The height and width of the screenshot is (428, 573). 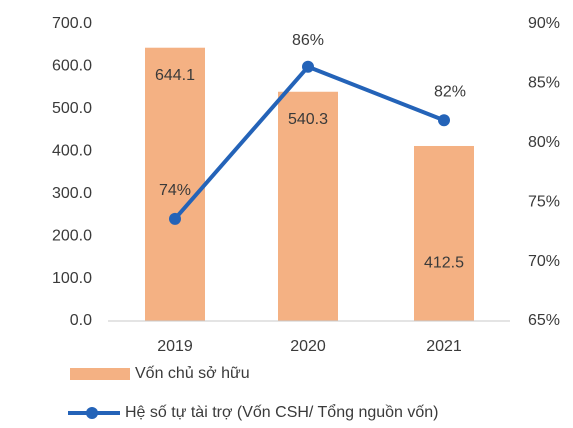 I want to click on data-label: 82%, so click(x=450, y=91).